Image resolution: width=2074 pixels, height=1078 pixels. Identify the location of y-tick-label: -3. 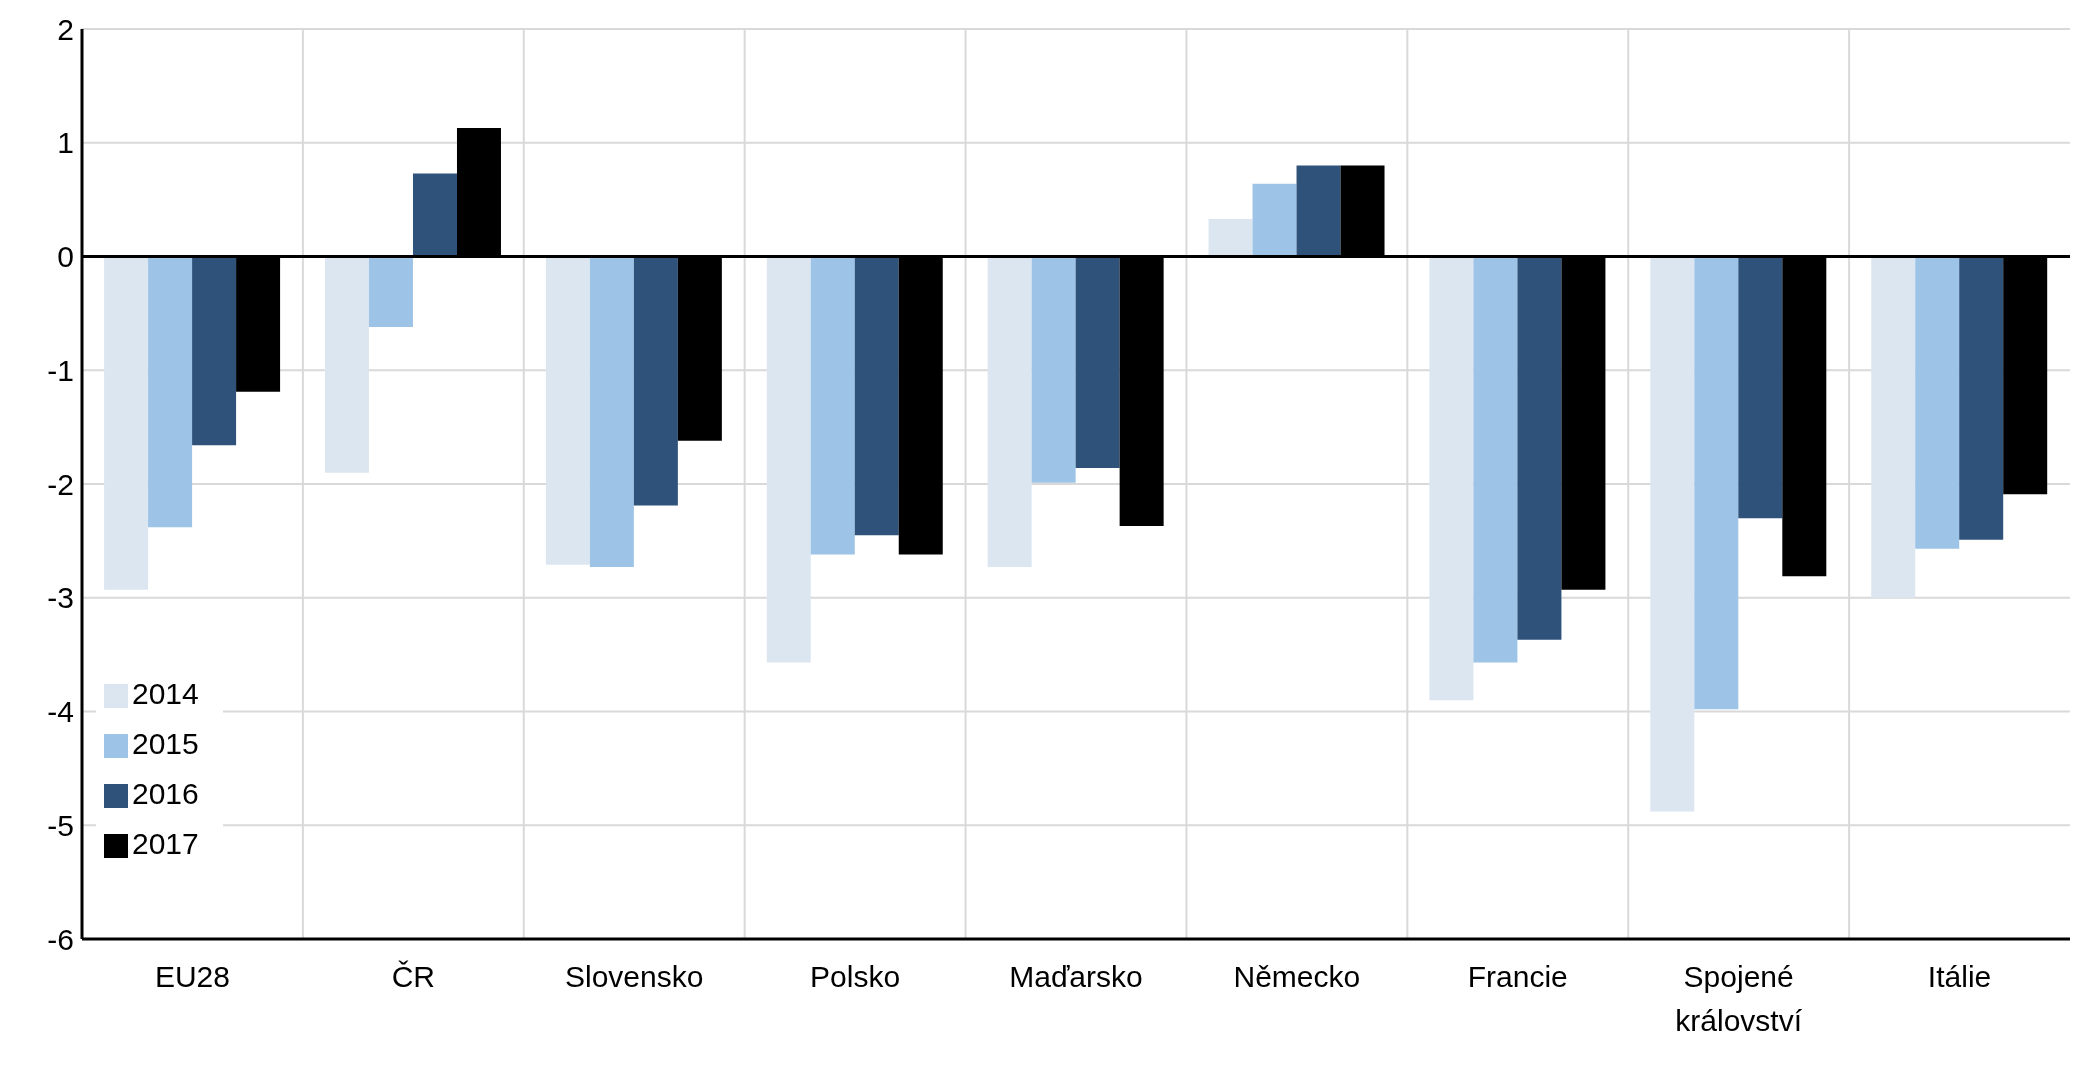
(60, 598).